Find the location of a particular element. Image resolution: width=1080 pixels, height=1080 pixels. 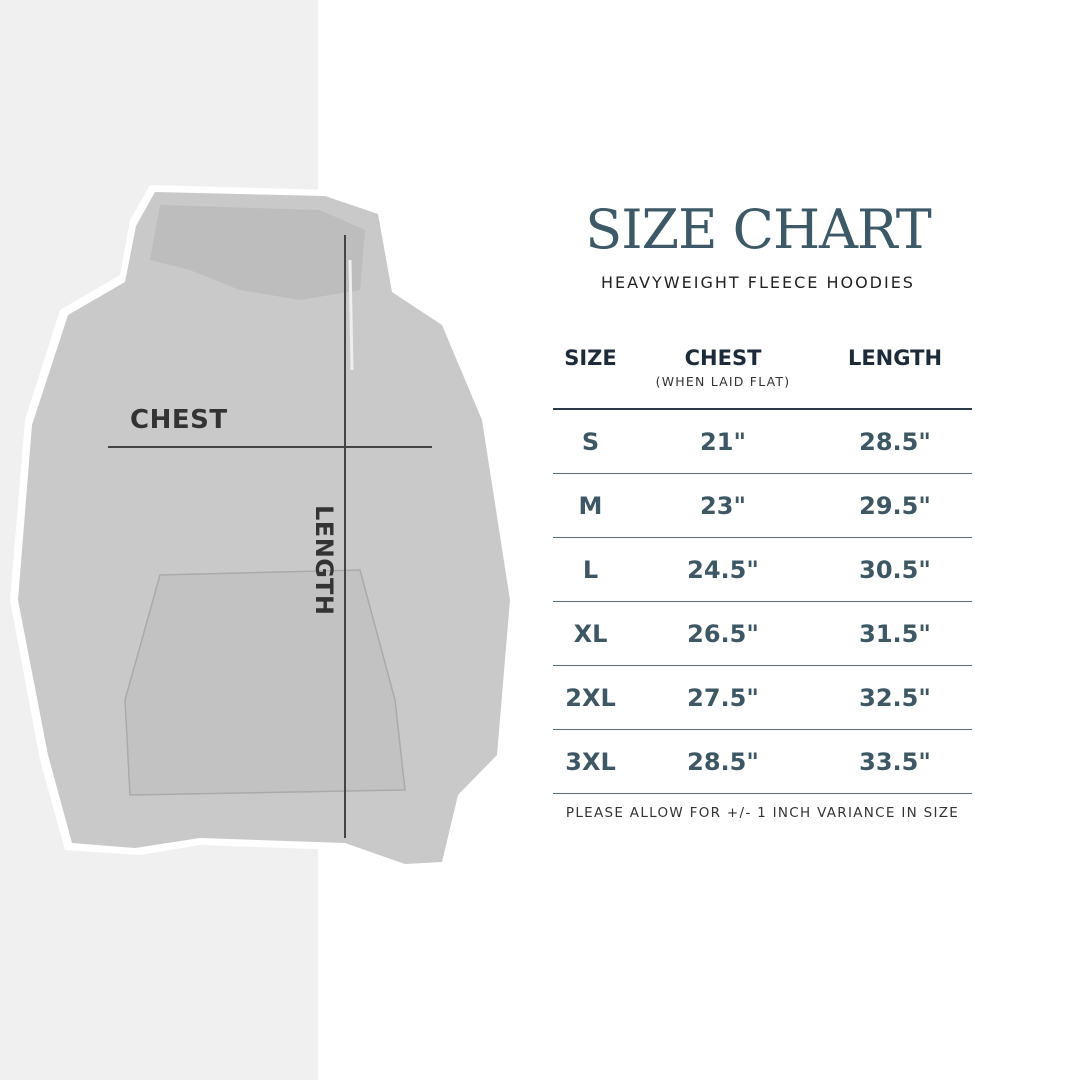

table-header-row: SIZE CHEST (WHEN LAID FLAT) LENGTH is located at coordinates (762, 375).